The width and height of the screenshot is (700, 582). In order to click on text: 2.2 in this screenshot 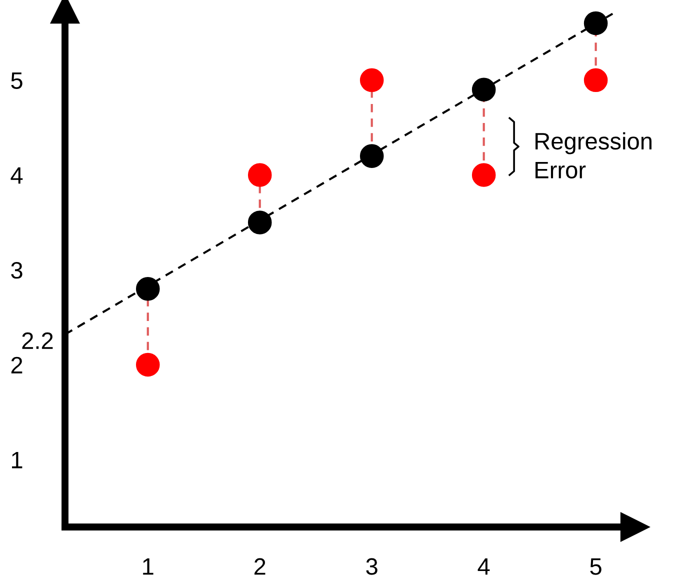, I will do `click(37, 340)`.